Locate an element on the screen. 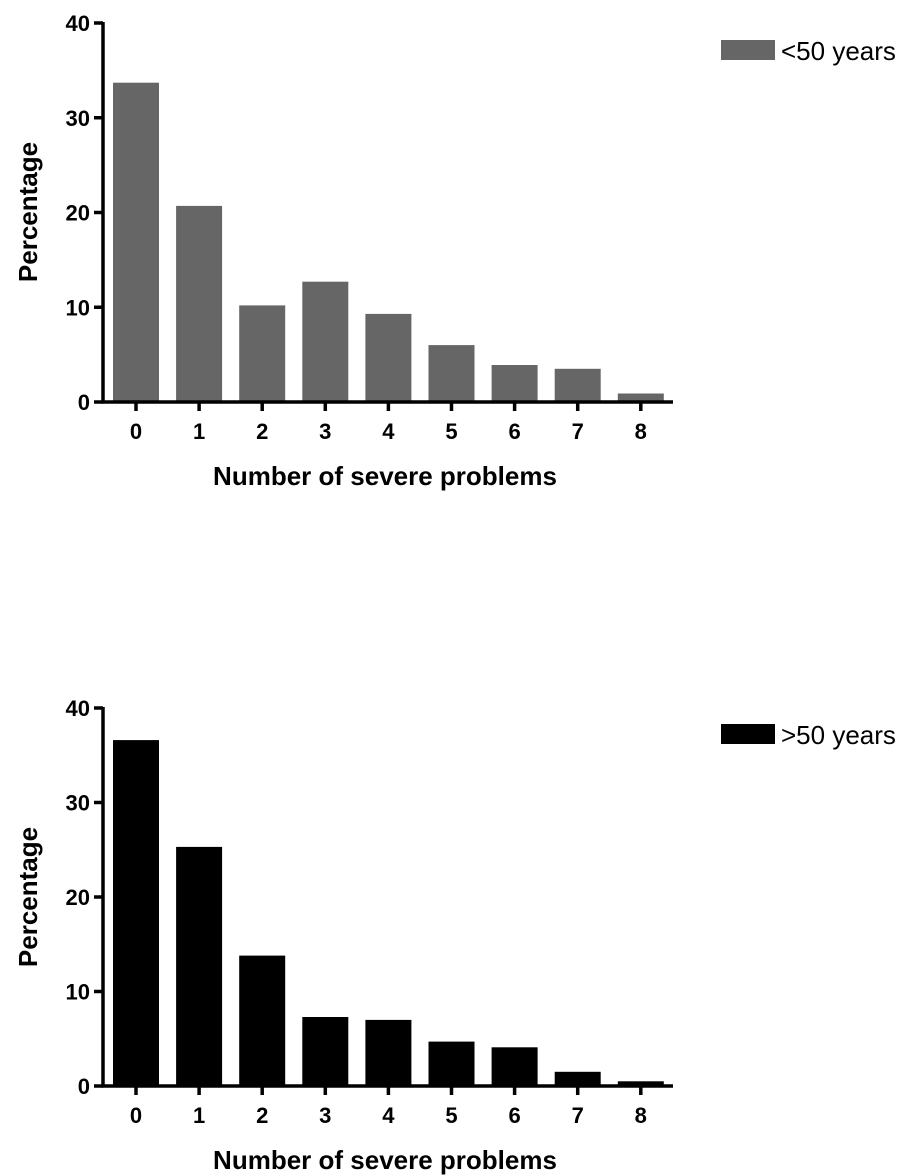 The image size is (923, 1176). legend: <50 years is located at coordinates (808, 51).